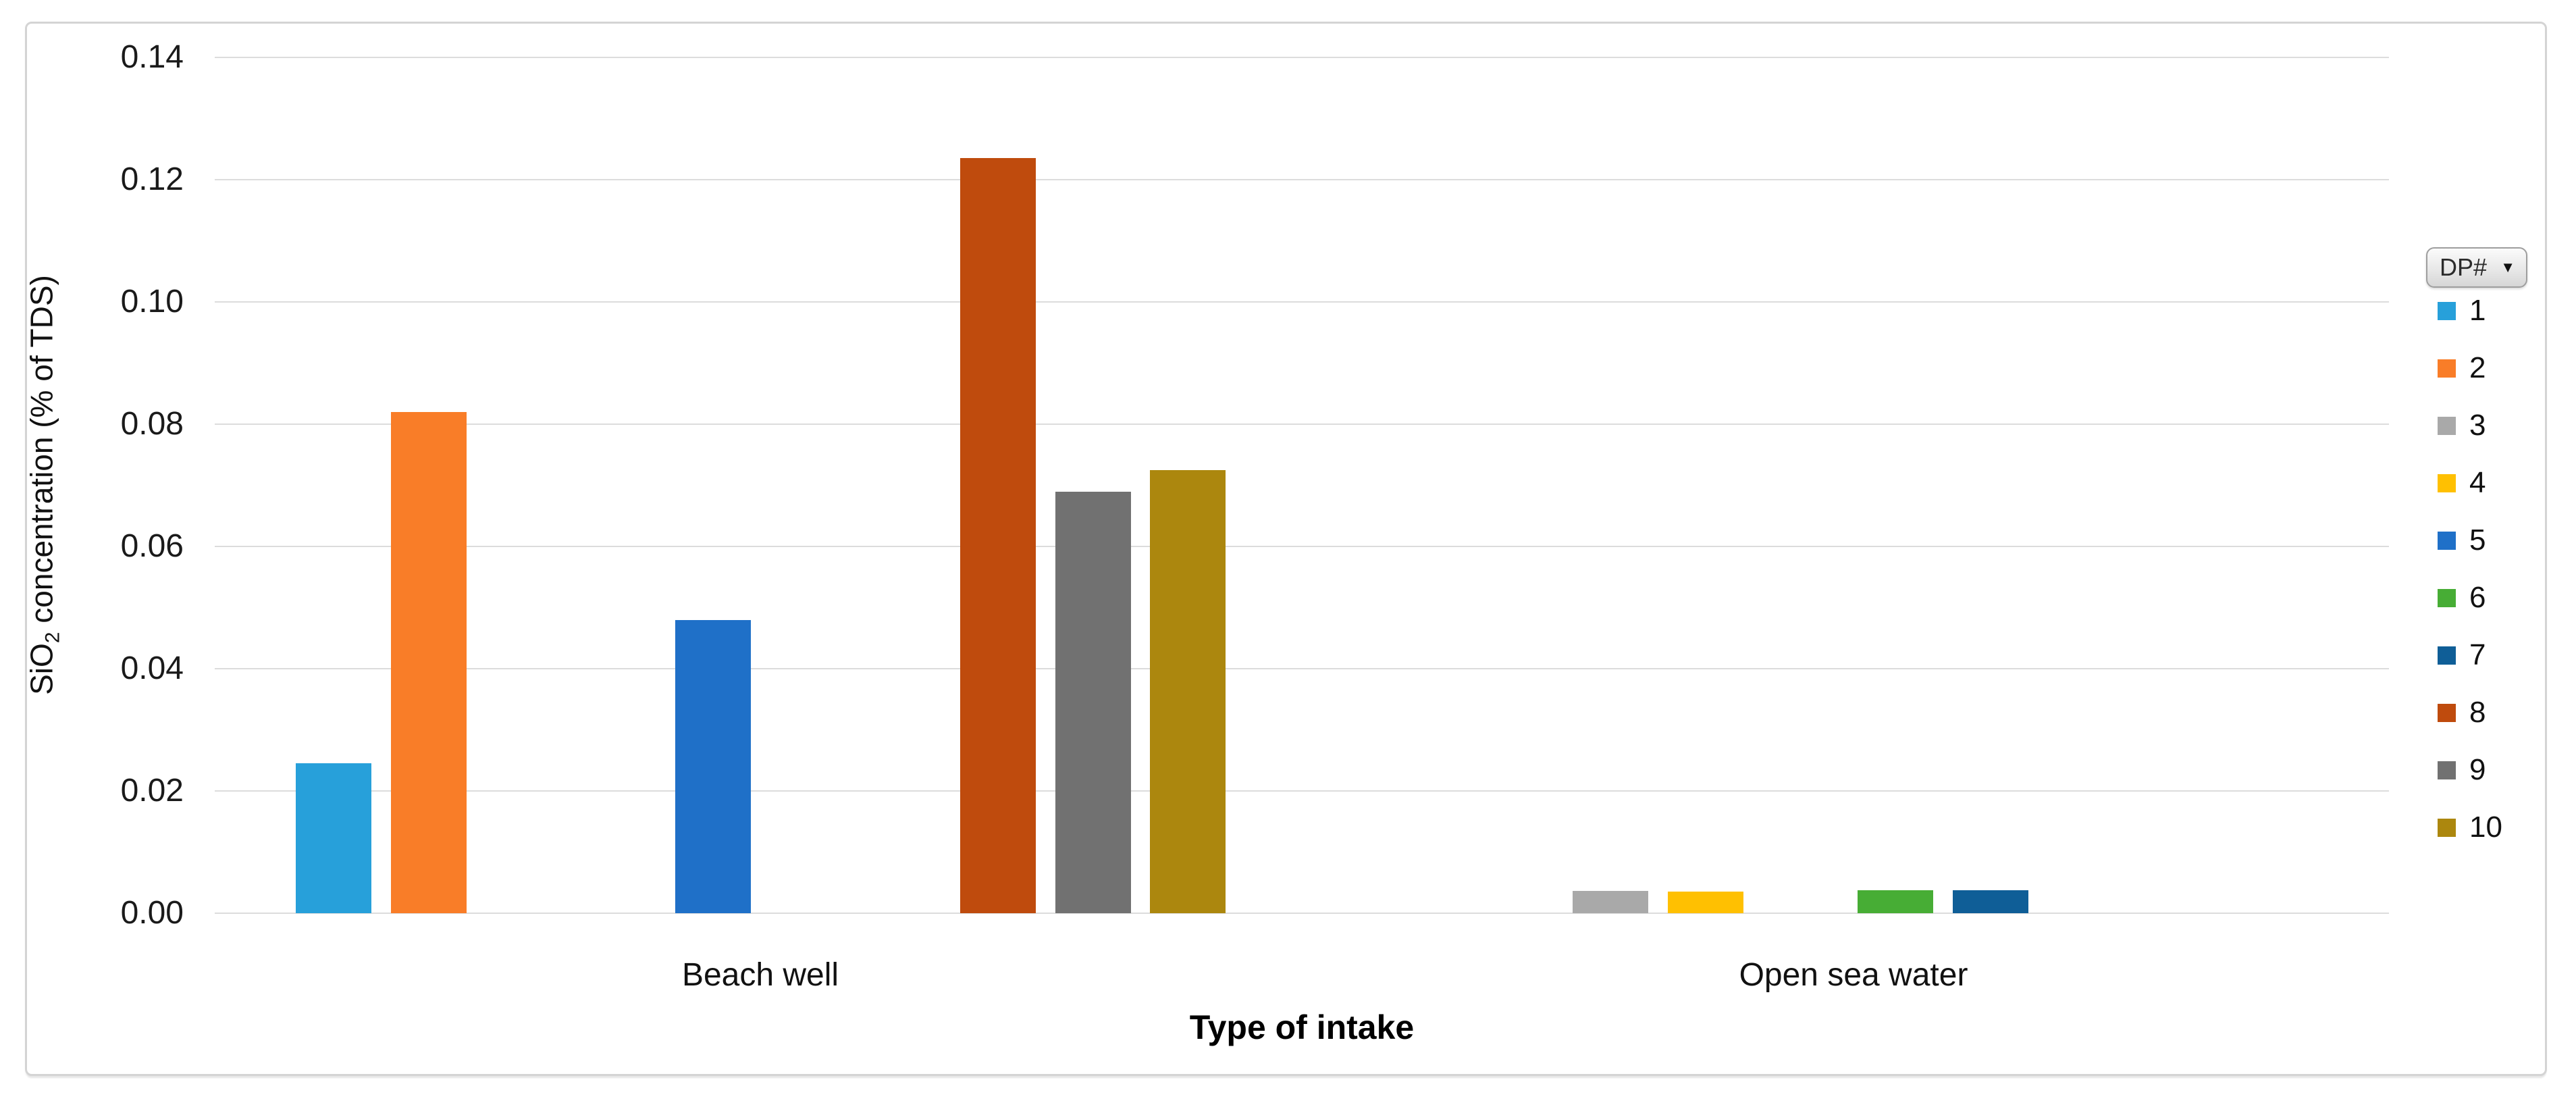 The width and height of the screenshot is (2576, 1103). I want to click on bar-dp2-beach-well, so click(428, 662).